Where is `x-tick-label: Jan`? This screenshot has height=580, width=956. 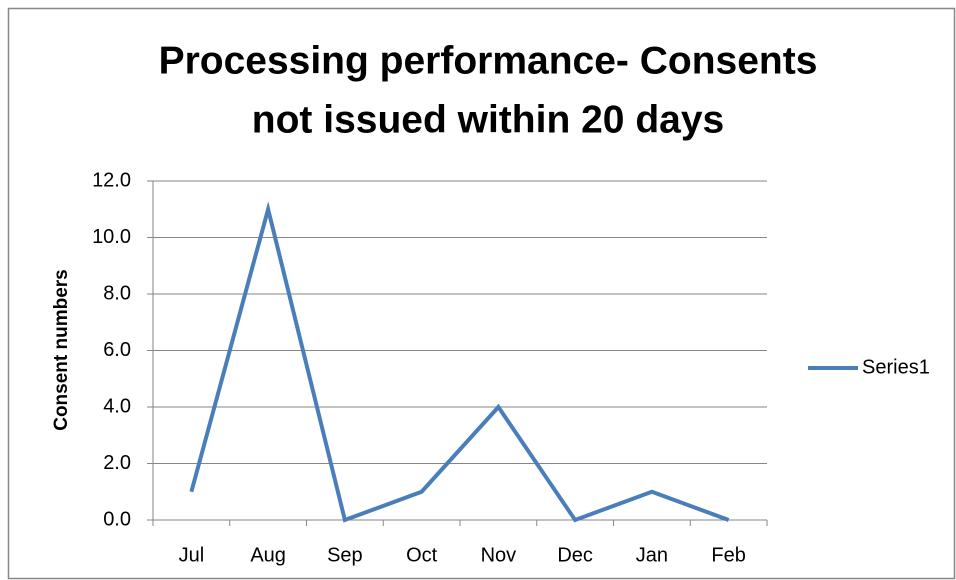
x-tick-label: Jan is located at coordinates (652, 555).